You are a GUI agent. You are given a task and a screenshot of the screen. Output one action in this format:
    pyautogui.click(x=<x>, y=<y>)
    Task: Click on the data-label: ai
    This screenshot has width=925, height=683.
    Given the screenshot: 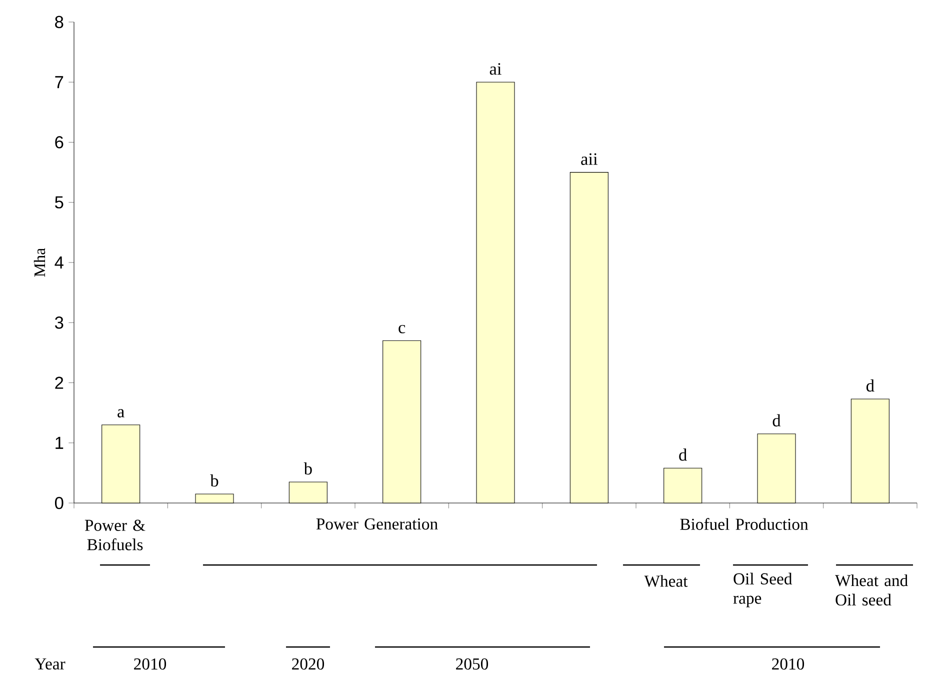 What is the action you would take?
    pyautogui.click(x=496, y=69)
    